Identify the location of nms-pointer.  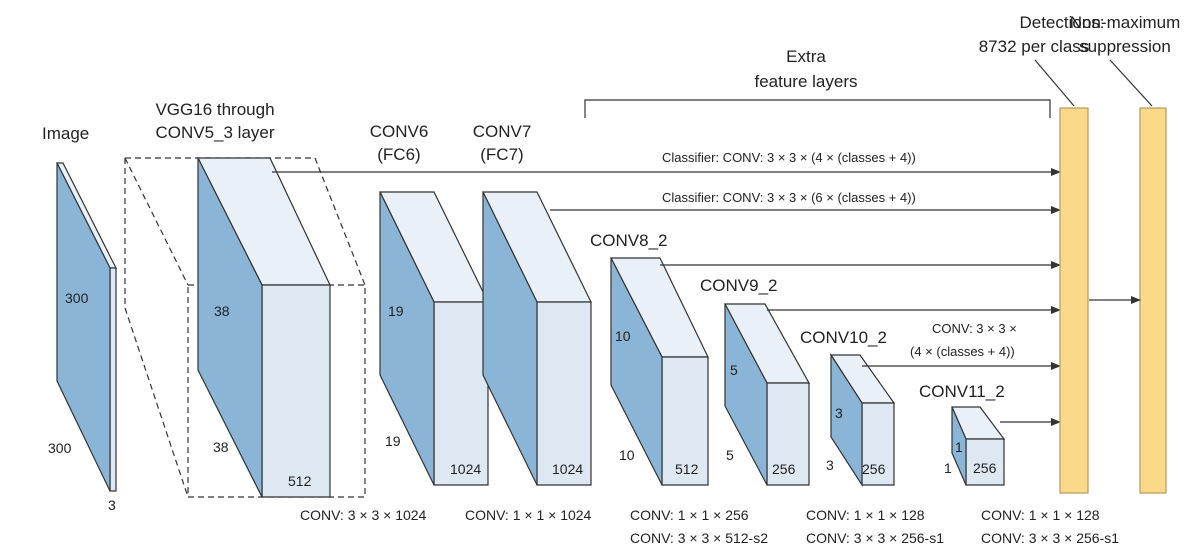
(1131, 83).